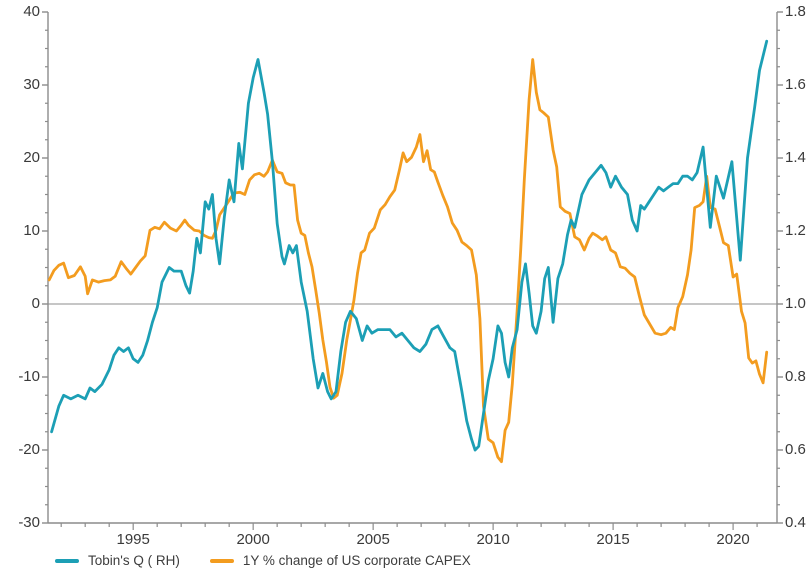 This screenshot has width=810, height=574. What do you see at coordinates (29, 376) in the screenshot?
I see `left-axis-tick-label: -10` at bounding box center [29, 376].